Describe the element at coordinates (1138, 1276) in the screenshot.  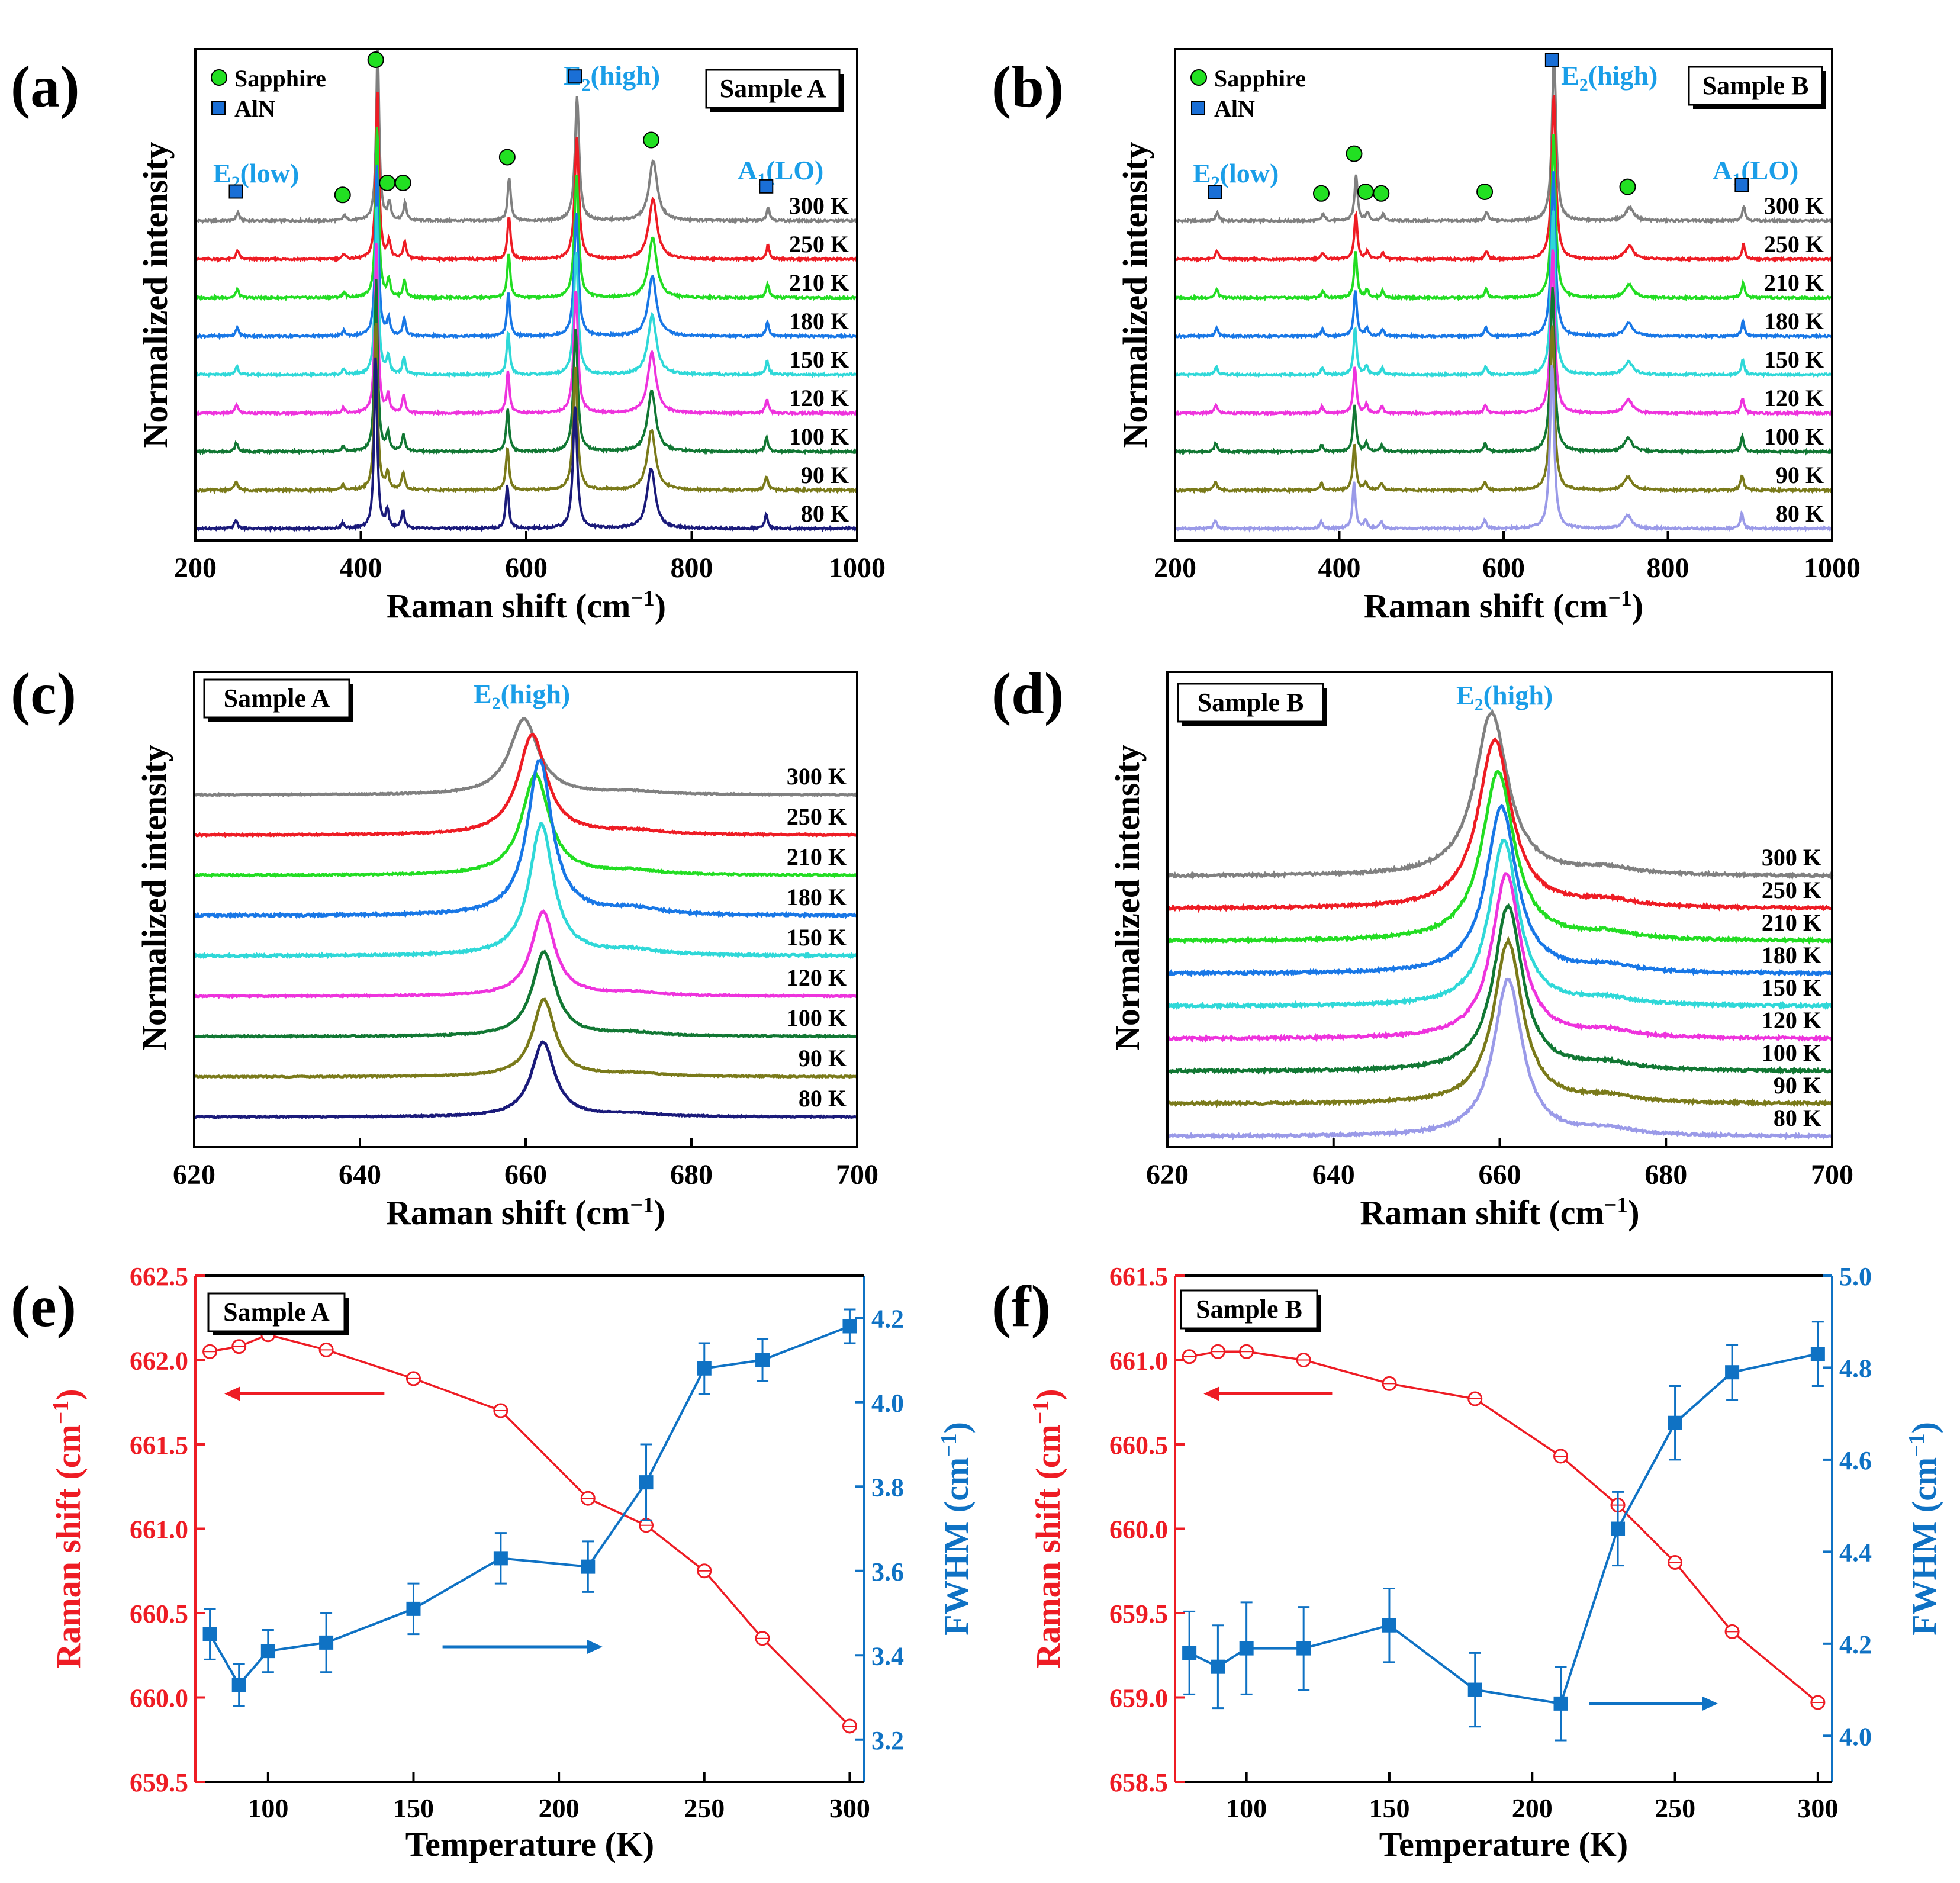
I see `left-y-tick-label: 661.5` at that location.